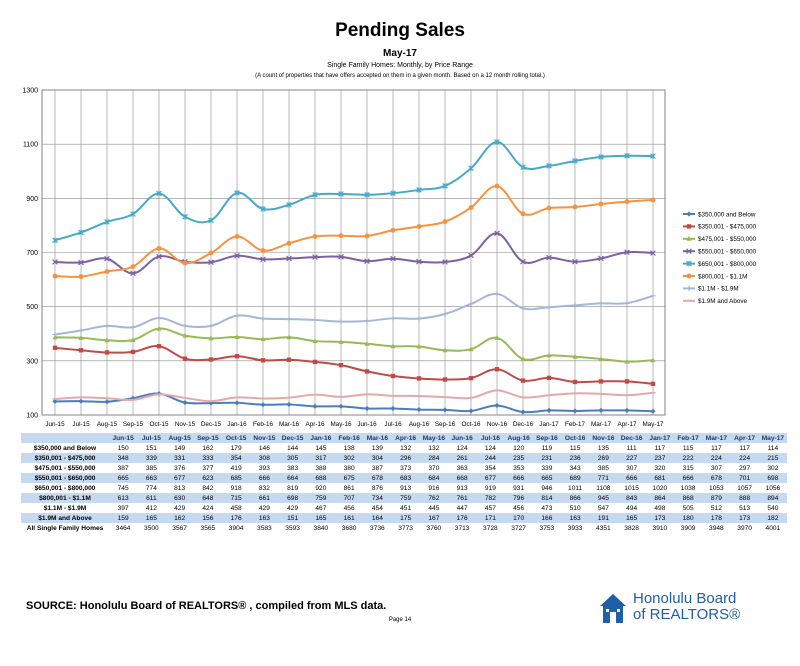 This screenshot has height=666, width=800. Describe the element at coordinates (518, 438) in the screenshot. I see `table-column-header: Aug-16` at that location.